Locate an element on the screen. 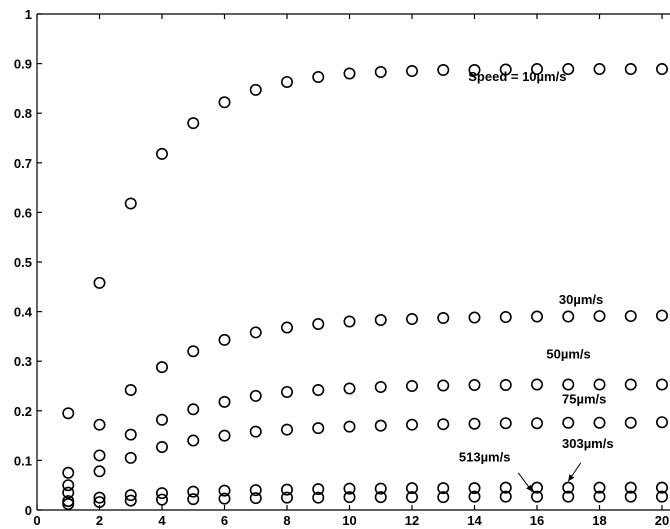 The image size is (670, 529). y-tick-label: 1 is located at coordinates (28, 14).